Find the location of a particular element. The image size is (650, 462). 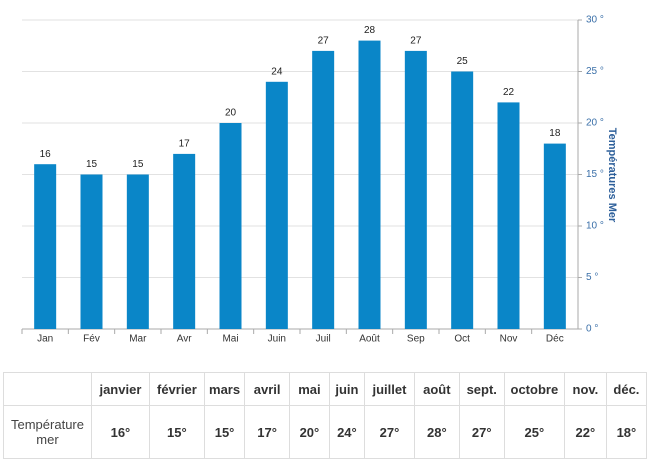

value-label: 16 is located at coordinates (46, 154).